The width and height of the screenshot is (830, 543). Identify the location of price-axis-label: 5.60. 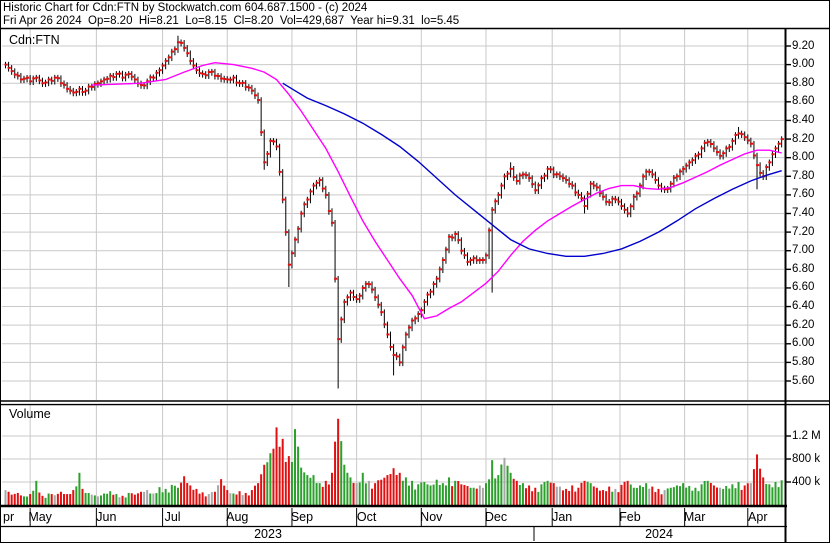
(803, 380).